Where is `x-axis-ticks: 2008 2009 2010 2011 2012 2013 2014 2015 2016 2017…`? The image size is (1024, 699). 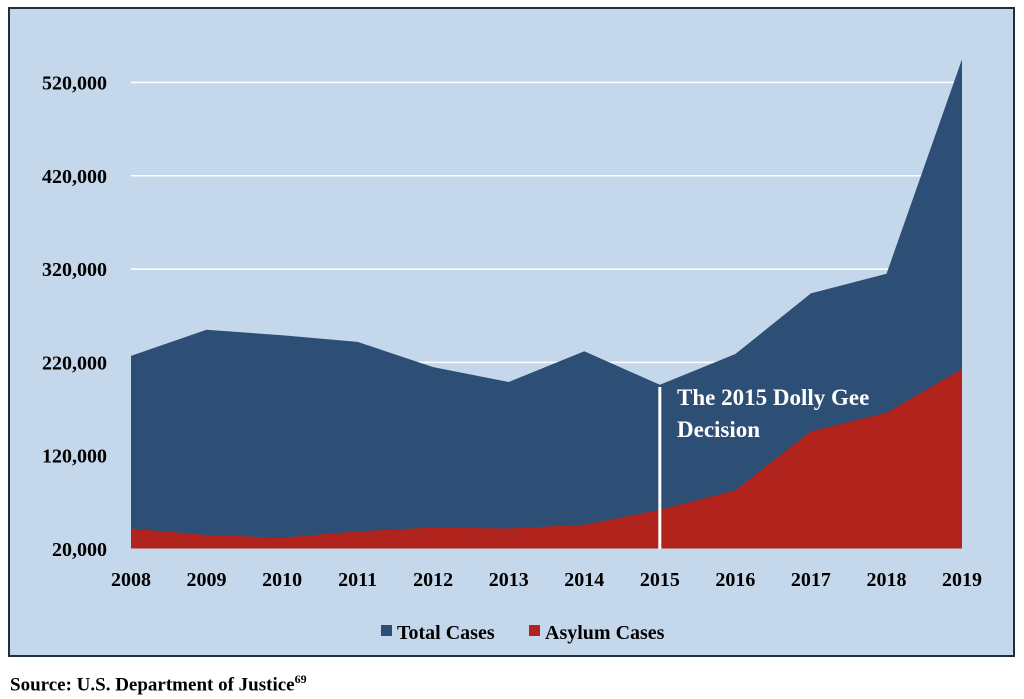 x-axis-ticks: 2008 2009 2010 2011 2012 2013 2014 2015 2016 2017… is located at coordinates (546, 580).